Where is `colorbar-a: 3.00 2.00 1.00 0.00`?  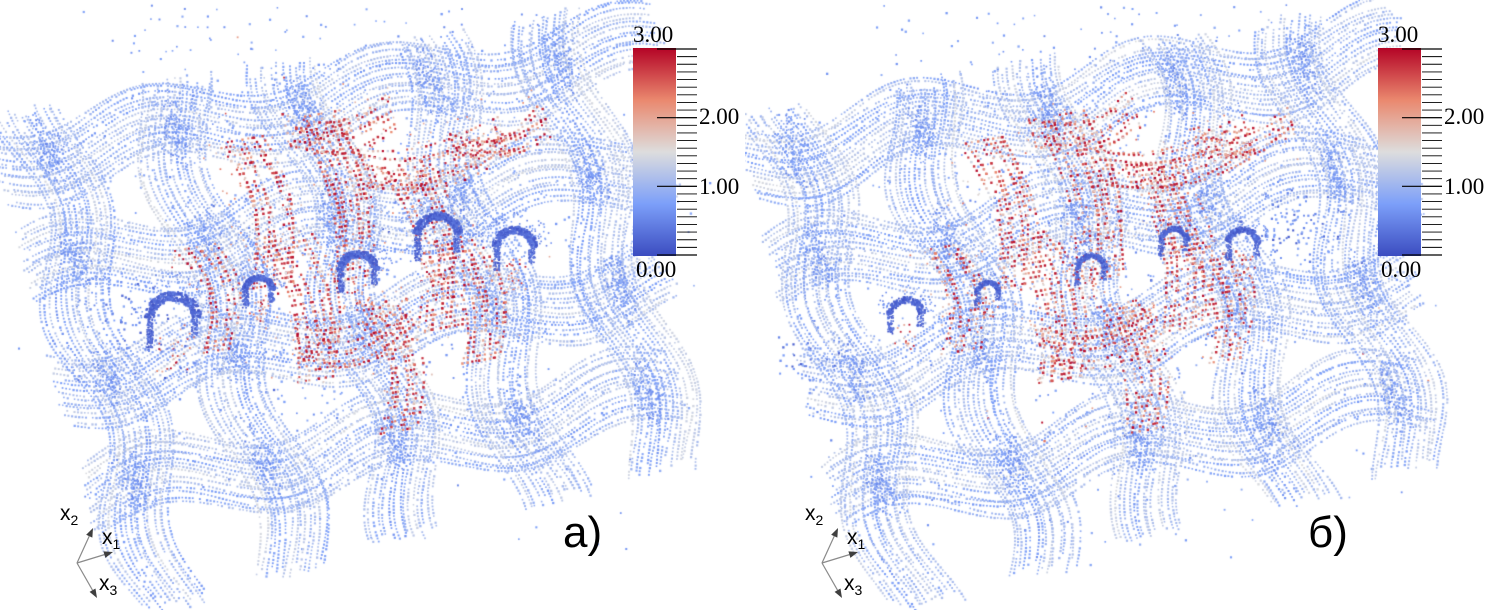
colorbar-a: 3.00 2.00 1.00 0.00 is located at coordinates (690, 155).